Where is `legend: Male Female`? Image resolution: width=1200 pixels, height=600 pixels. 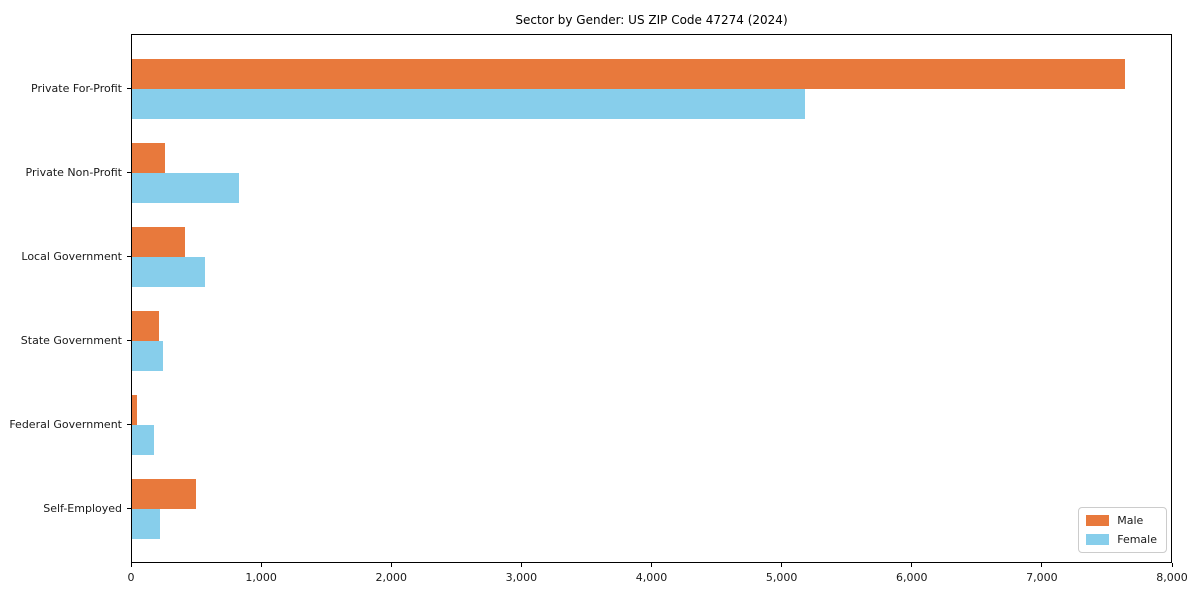 legend: Male Female is located at coordinates (1122, 530).